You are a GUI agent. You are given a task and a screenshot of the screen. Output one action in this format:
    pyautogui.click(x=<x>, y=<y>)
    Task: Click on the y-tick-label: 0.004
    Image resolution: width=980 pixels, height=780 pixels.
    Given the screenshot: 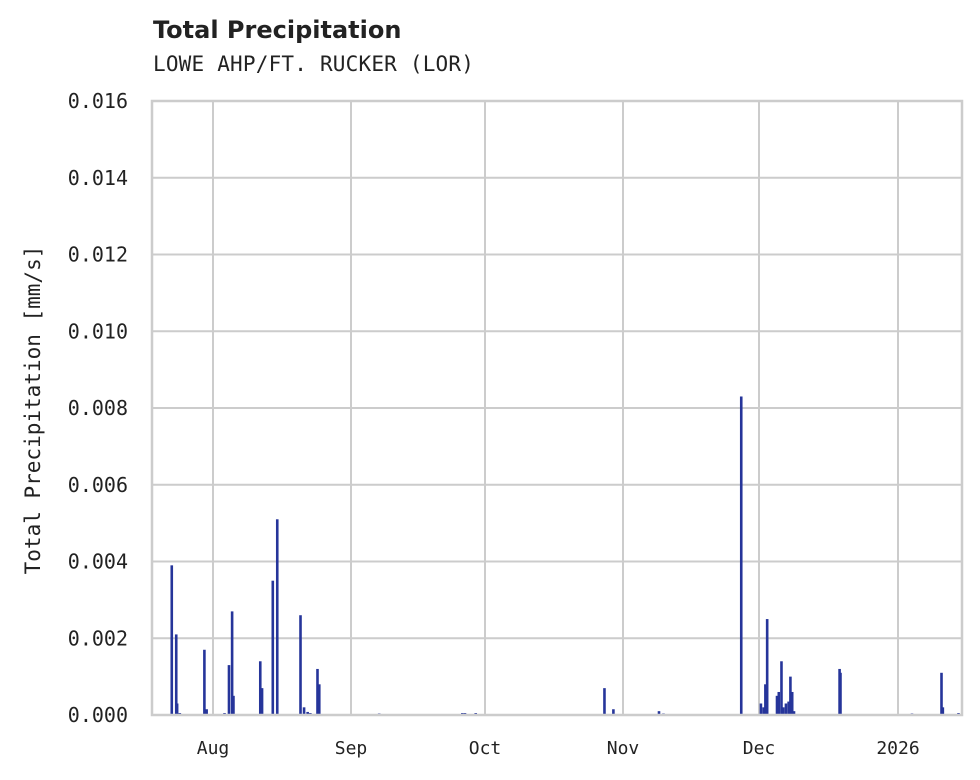 What is the action you would take?
    pyautogui.click(x=98, y=562)
    